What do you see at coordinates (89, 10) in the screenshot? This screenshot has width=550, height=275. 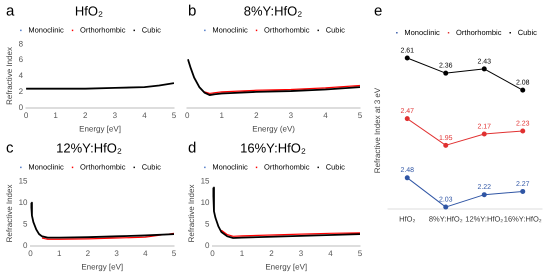 I see `chart-title: HfO₂` at bounding box center [89, 10].